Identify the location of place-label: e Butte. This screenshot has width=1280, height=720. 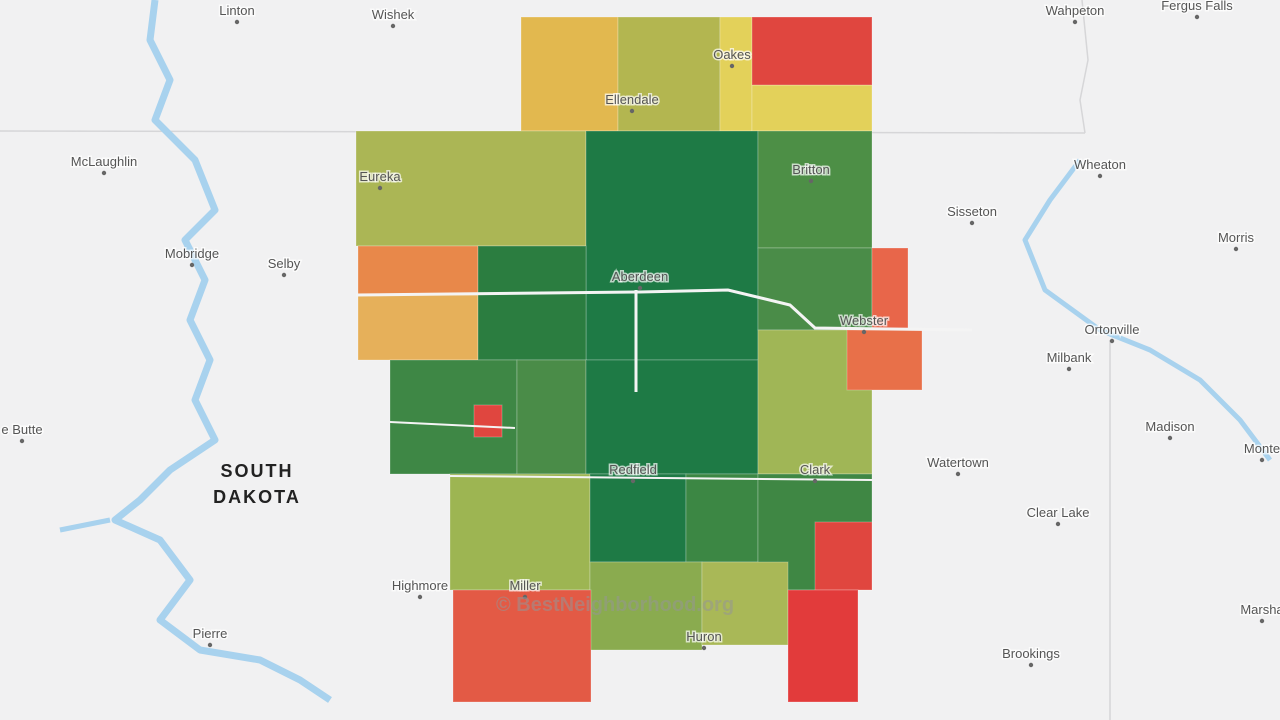
(21, 429).